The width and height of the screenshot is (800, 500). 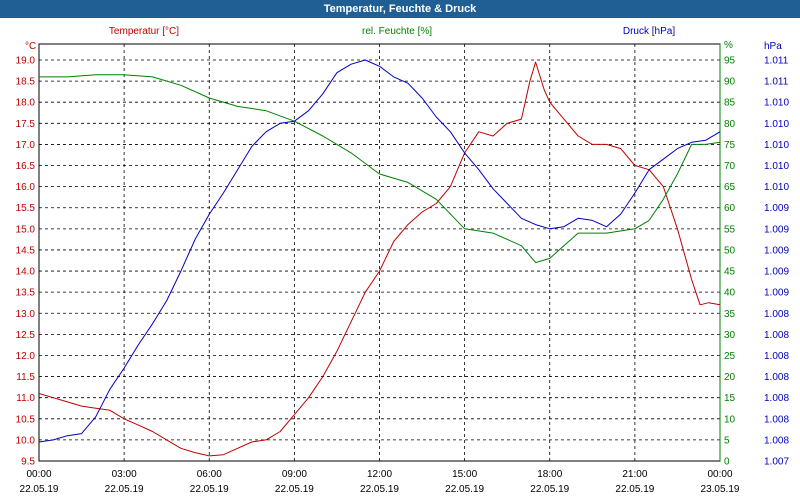 I want to click on temp-tick-label: 10.5, so click(x=26, y=419).